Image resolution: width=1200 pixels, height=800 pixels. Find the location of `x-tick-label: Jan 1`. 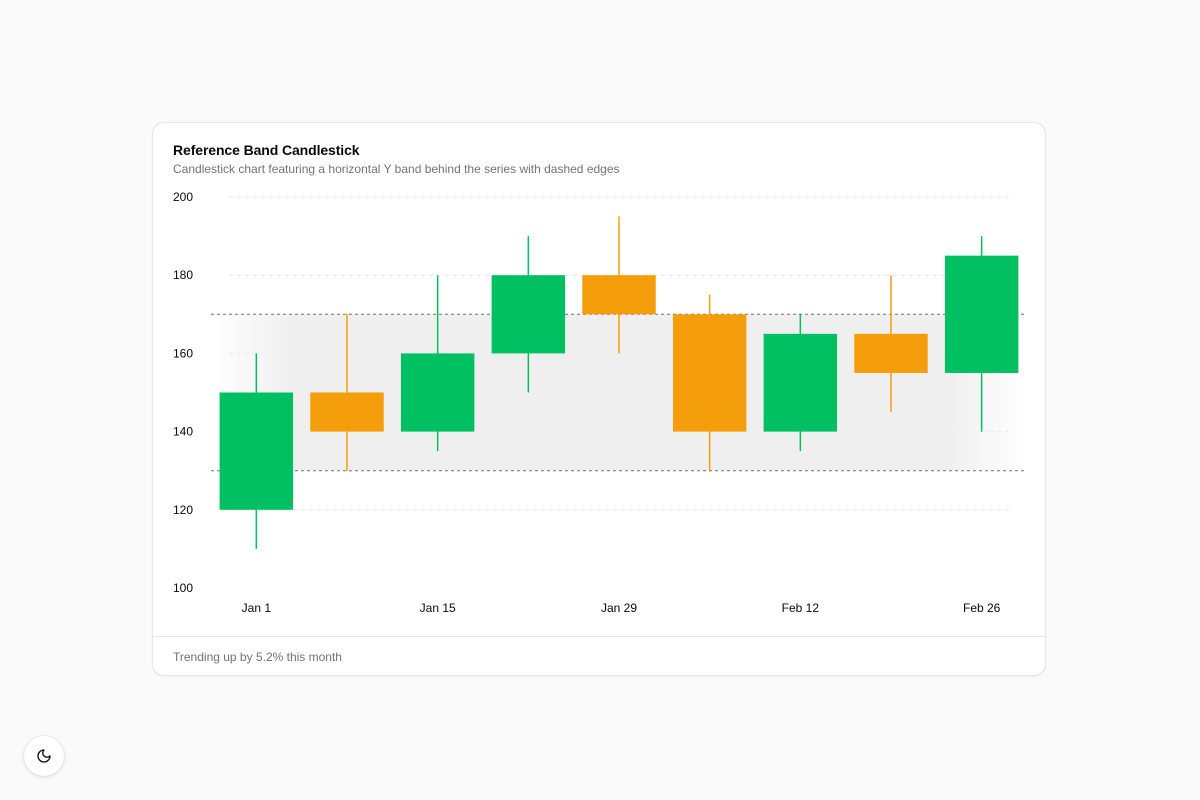

x-tick-label: Jan 1 is located at coordinates (257, 608).